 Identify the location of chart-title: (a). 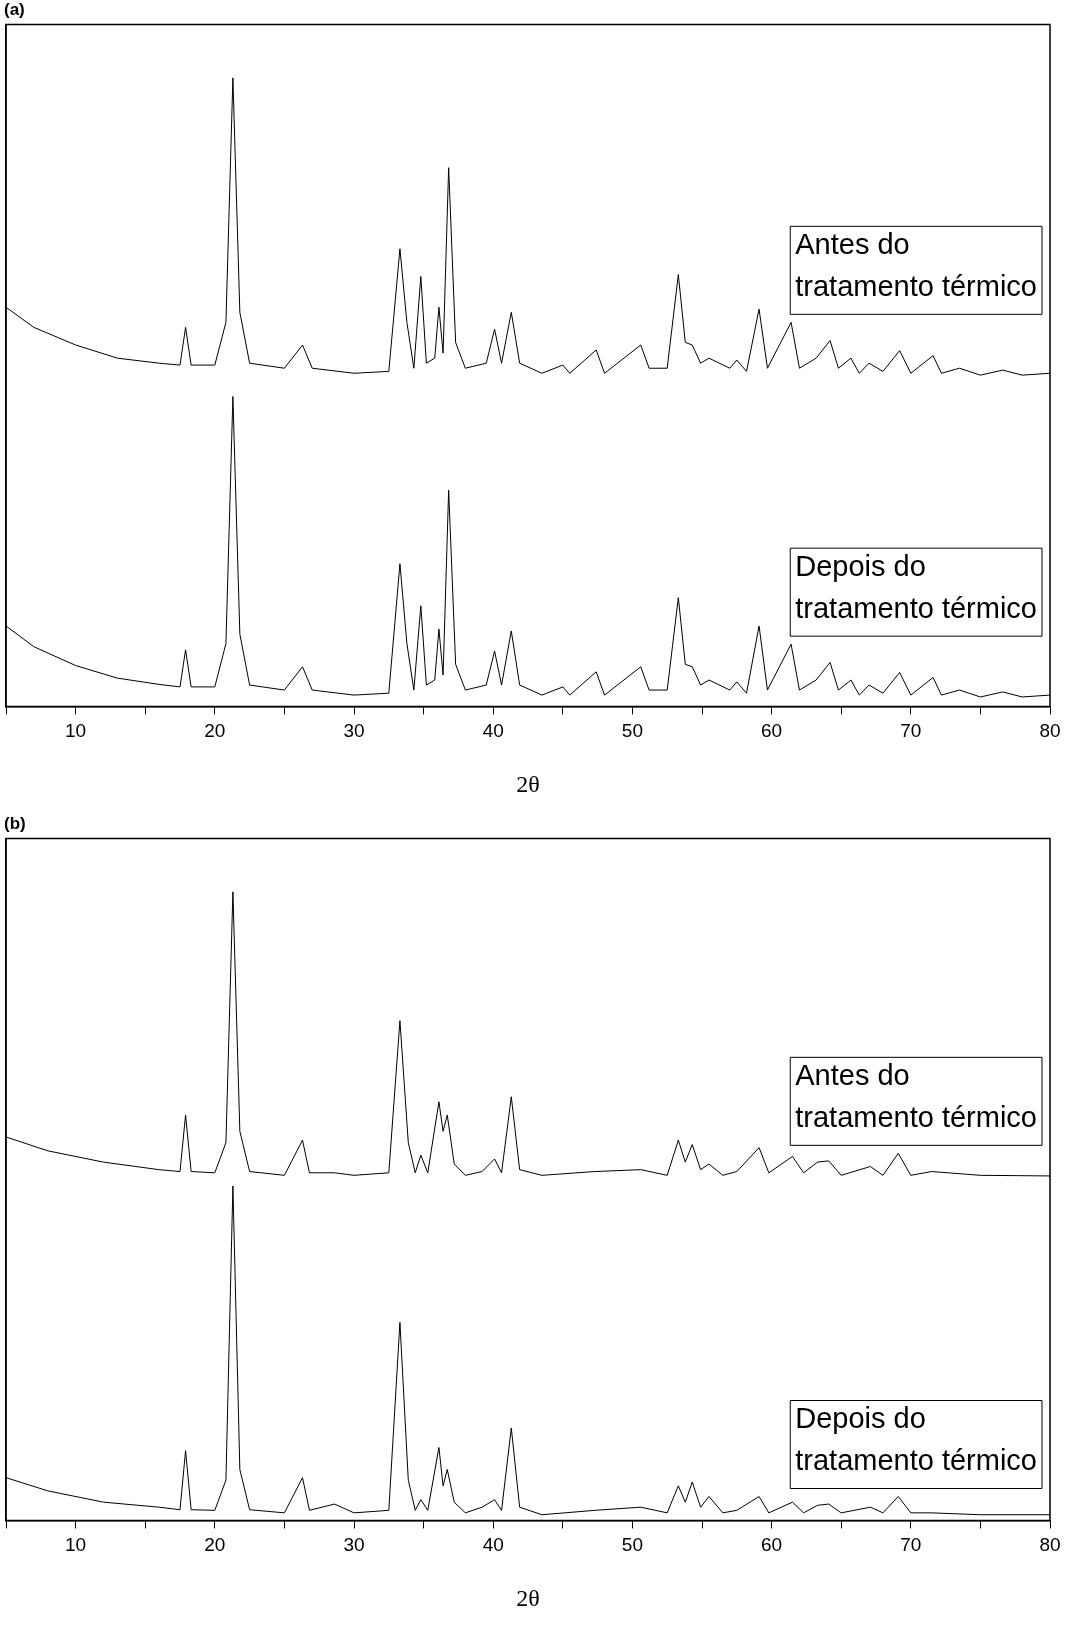
(14, 9).